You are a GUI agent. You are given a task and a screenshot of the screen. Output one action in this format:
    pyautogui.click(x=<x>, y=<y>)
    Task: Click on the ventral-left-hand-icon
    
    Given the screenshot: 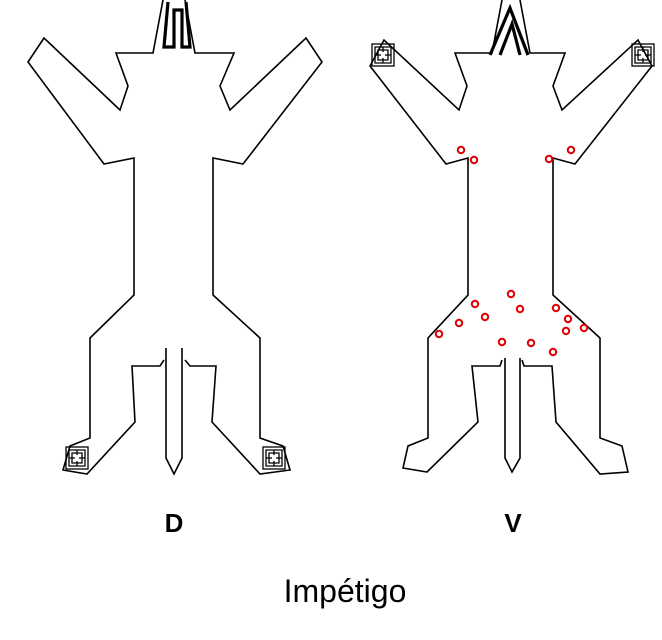 What is the action you would take?
    pyautogui.click(x=383, y=55)
    